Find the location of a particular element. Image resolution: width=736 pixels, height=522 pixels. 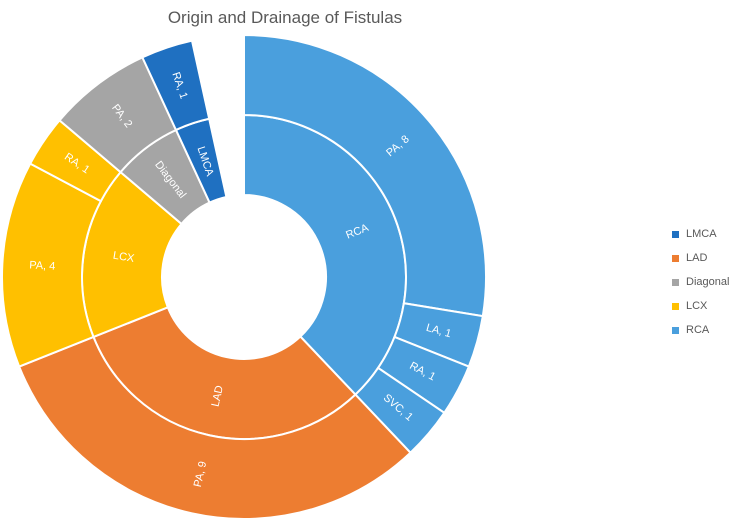

origin-label-lcx: LCX is located at coordinates (124, 257).